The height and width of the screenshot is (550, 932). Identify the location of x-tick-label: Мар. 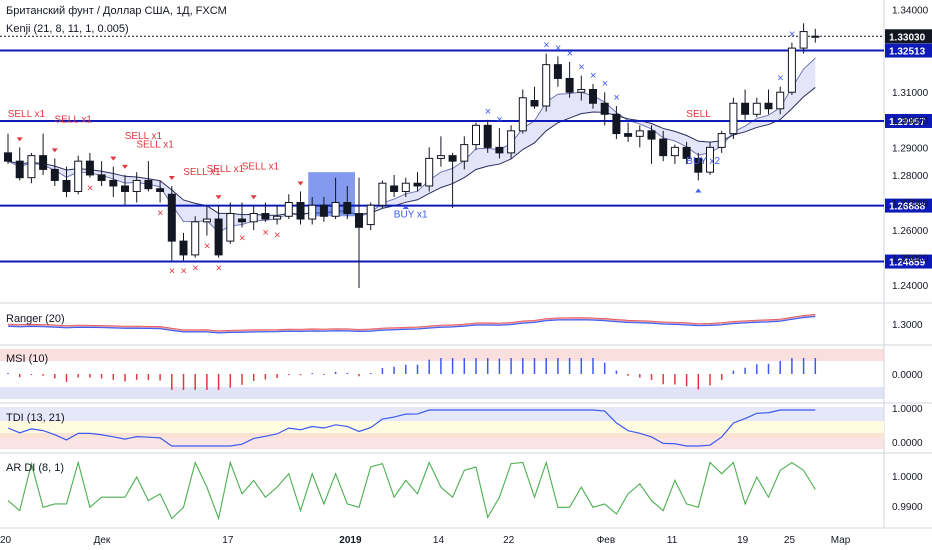
(841, 540).